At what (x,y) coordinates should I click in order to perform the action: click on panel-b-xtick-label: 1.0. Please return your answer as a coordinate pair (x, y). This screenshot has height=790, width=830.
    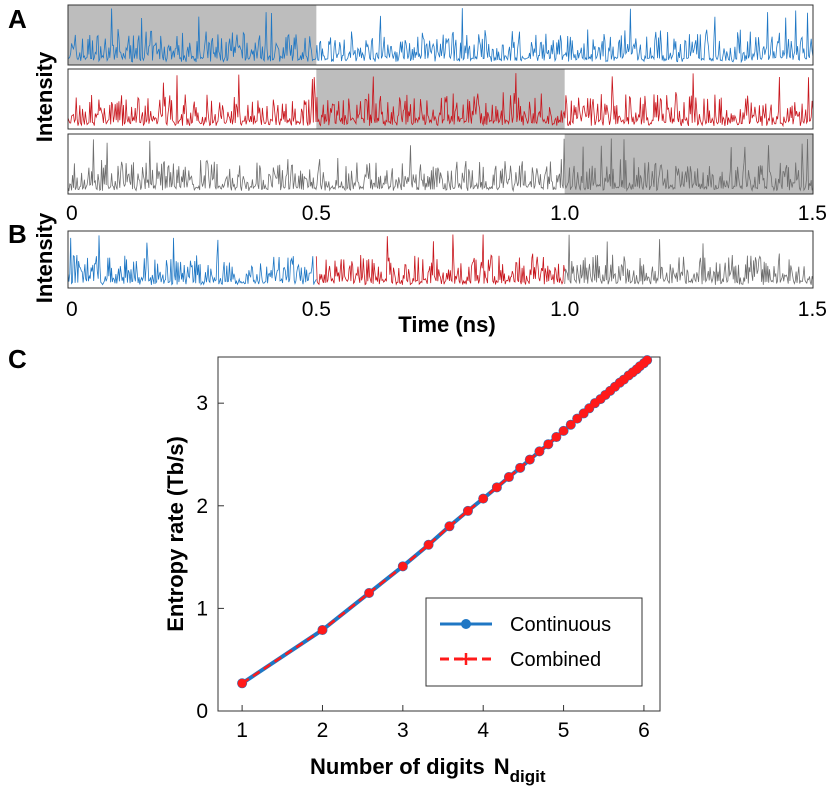
    Looking at the image, I should click on (564, 309).